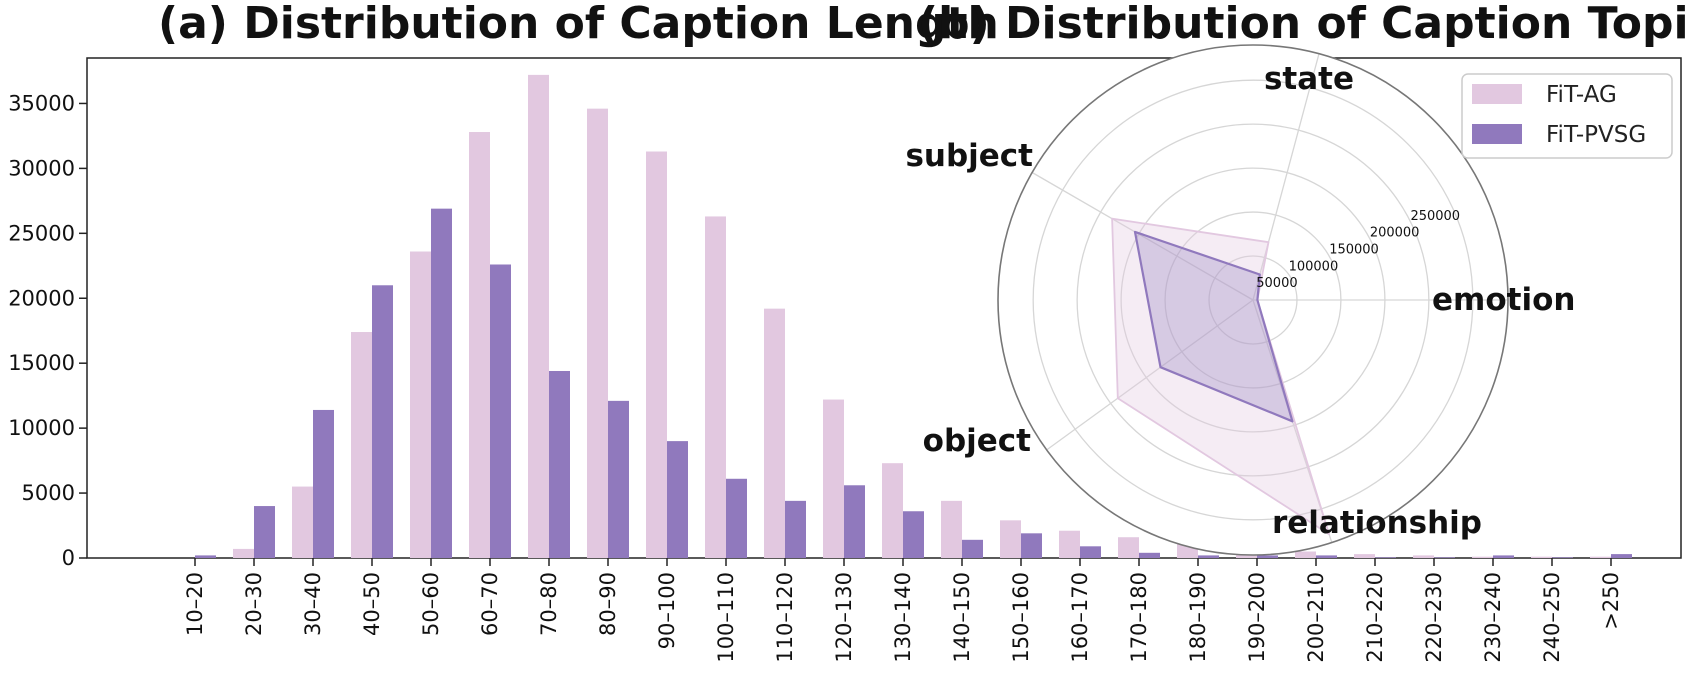  What do you see at coordinates (1493, 617) in the screenshot?
I see `x-tick-label: 230–240` at bounding box center [1493, 617].